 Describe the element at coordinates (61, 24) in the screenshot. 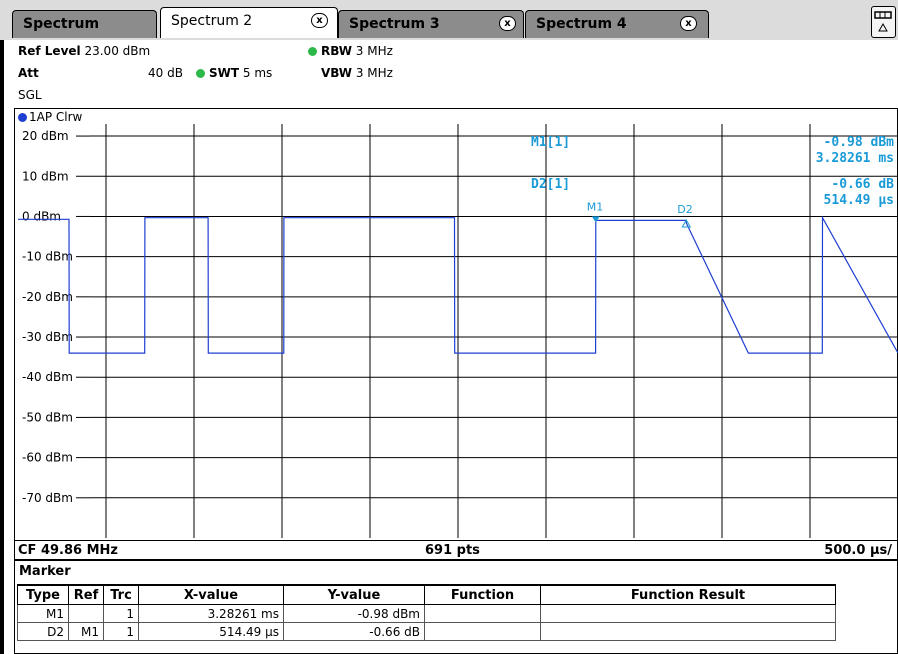

I see `tab-label: Spectrum` at that location.